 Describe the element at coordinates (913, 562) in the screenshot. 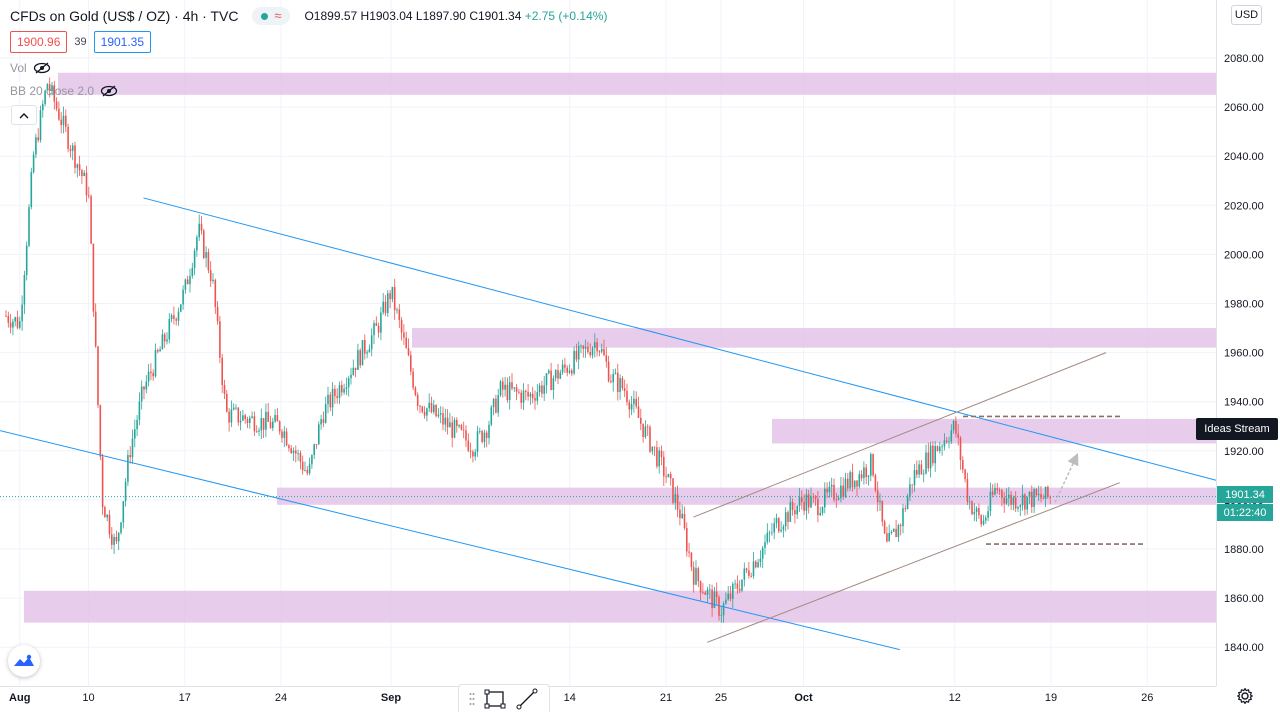

I see `wedge-lower-trendline` at that location.